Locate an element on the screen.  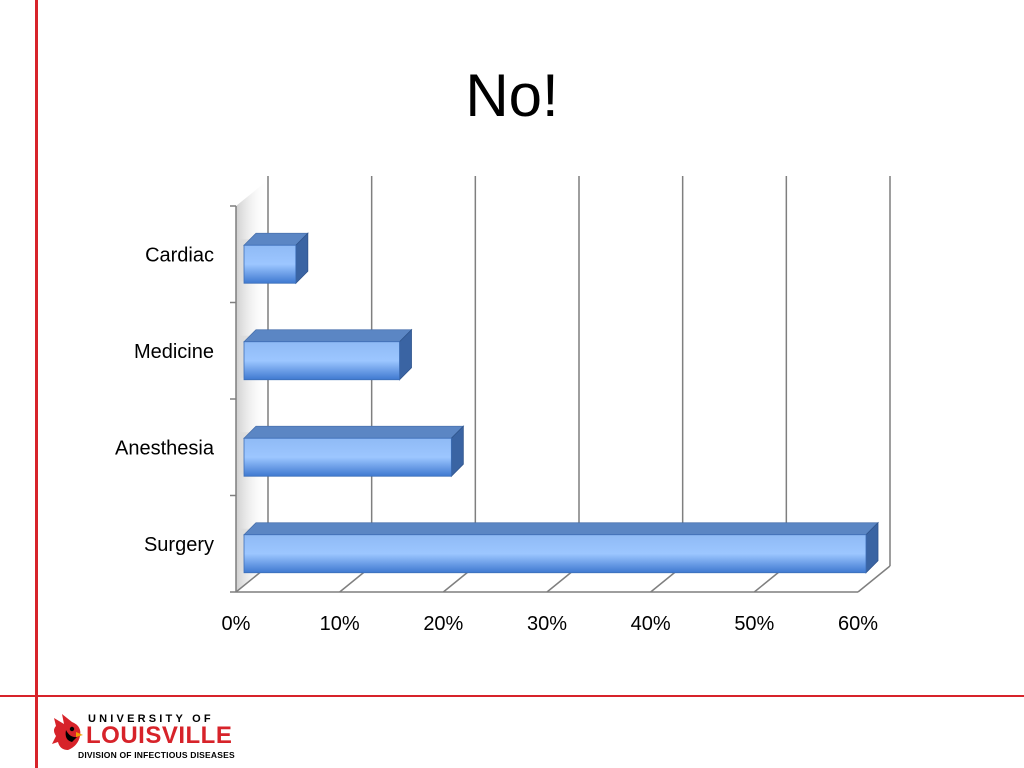
cardinal-bird-icon is located at coordinates (67, 732).